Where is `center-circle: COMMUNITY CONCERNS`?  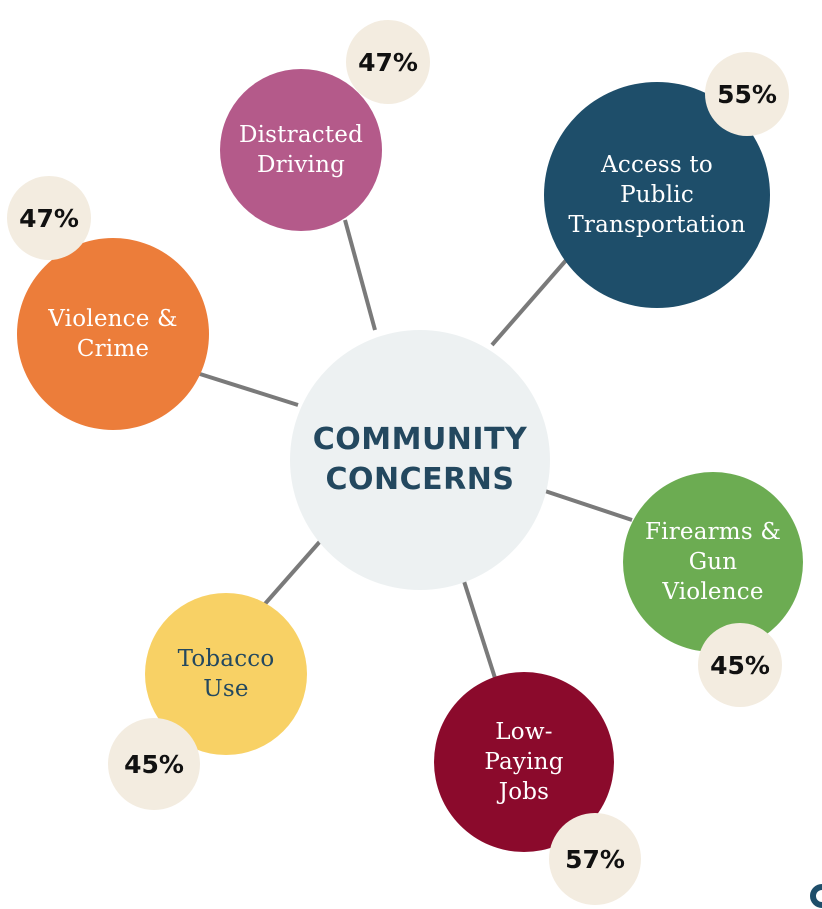
center-circle: COMMUNITY CONCERNS is located at coordinates (420, 460).